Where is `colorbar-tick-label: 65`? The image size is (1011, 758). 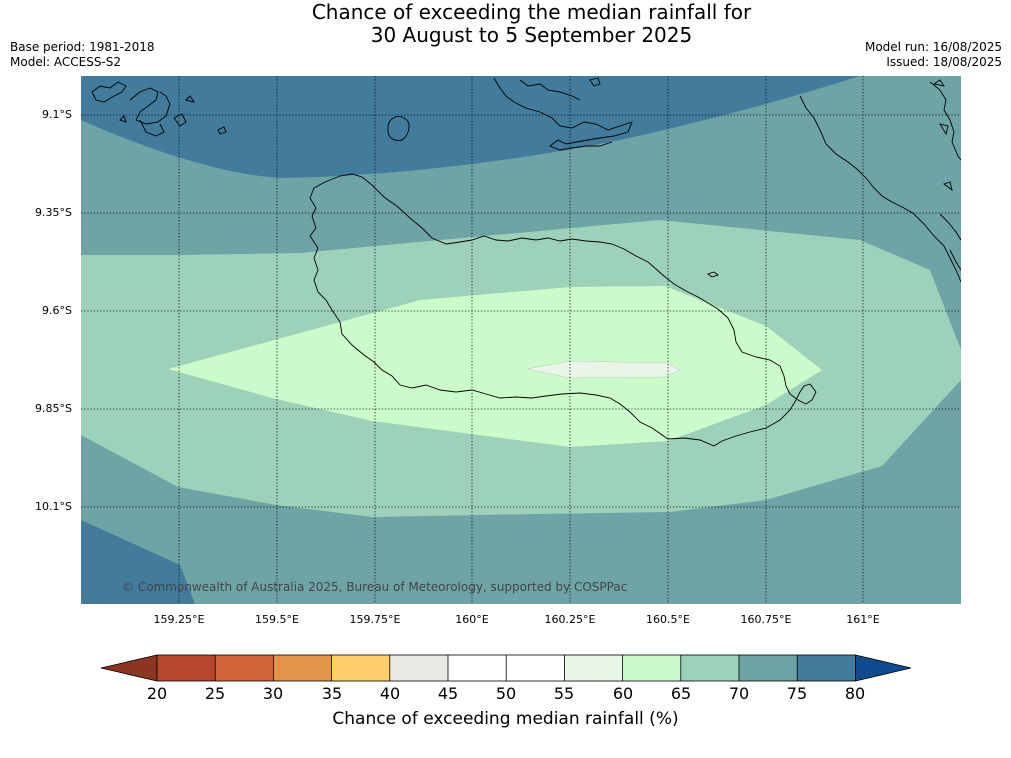 colorbar-tick-label: 65 is located at coordinates (681, 693).